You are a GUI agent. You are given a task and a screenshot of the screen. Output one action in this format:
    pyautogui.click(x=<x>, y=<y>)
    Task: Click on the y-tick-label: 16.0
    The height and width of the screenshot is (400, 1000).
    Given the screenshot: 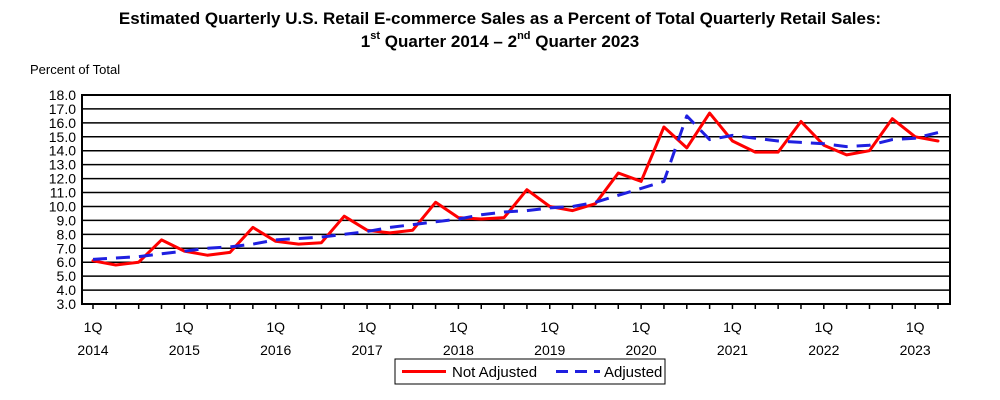 What is the action you would take?
    pyautogui.click(x=62, y=123)
    